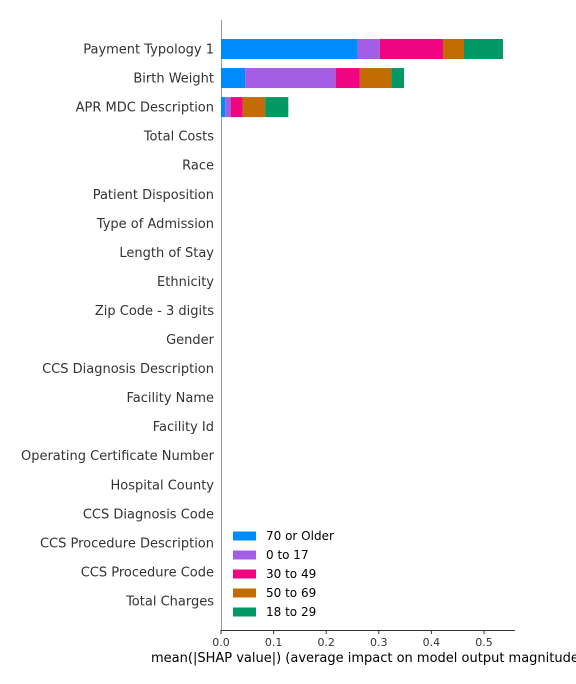 The height and width of the screenshot is (684, 576). Describe the element at coordinates (173, 79) in the screenshot. I see `feature-label: Birth Weight` at that location.